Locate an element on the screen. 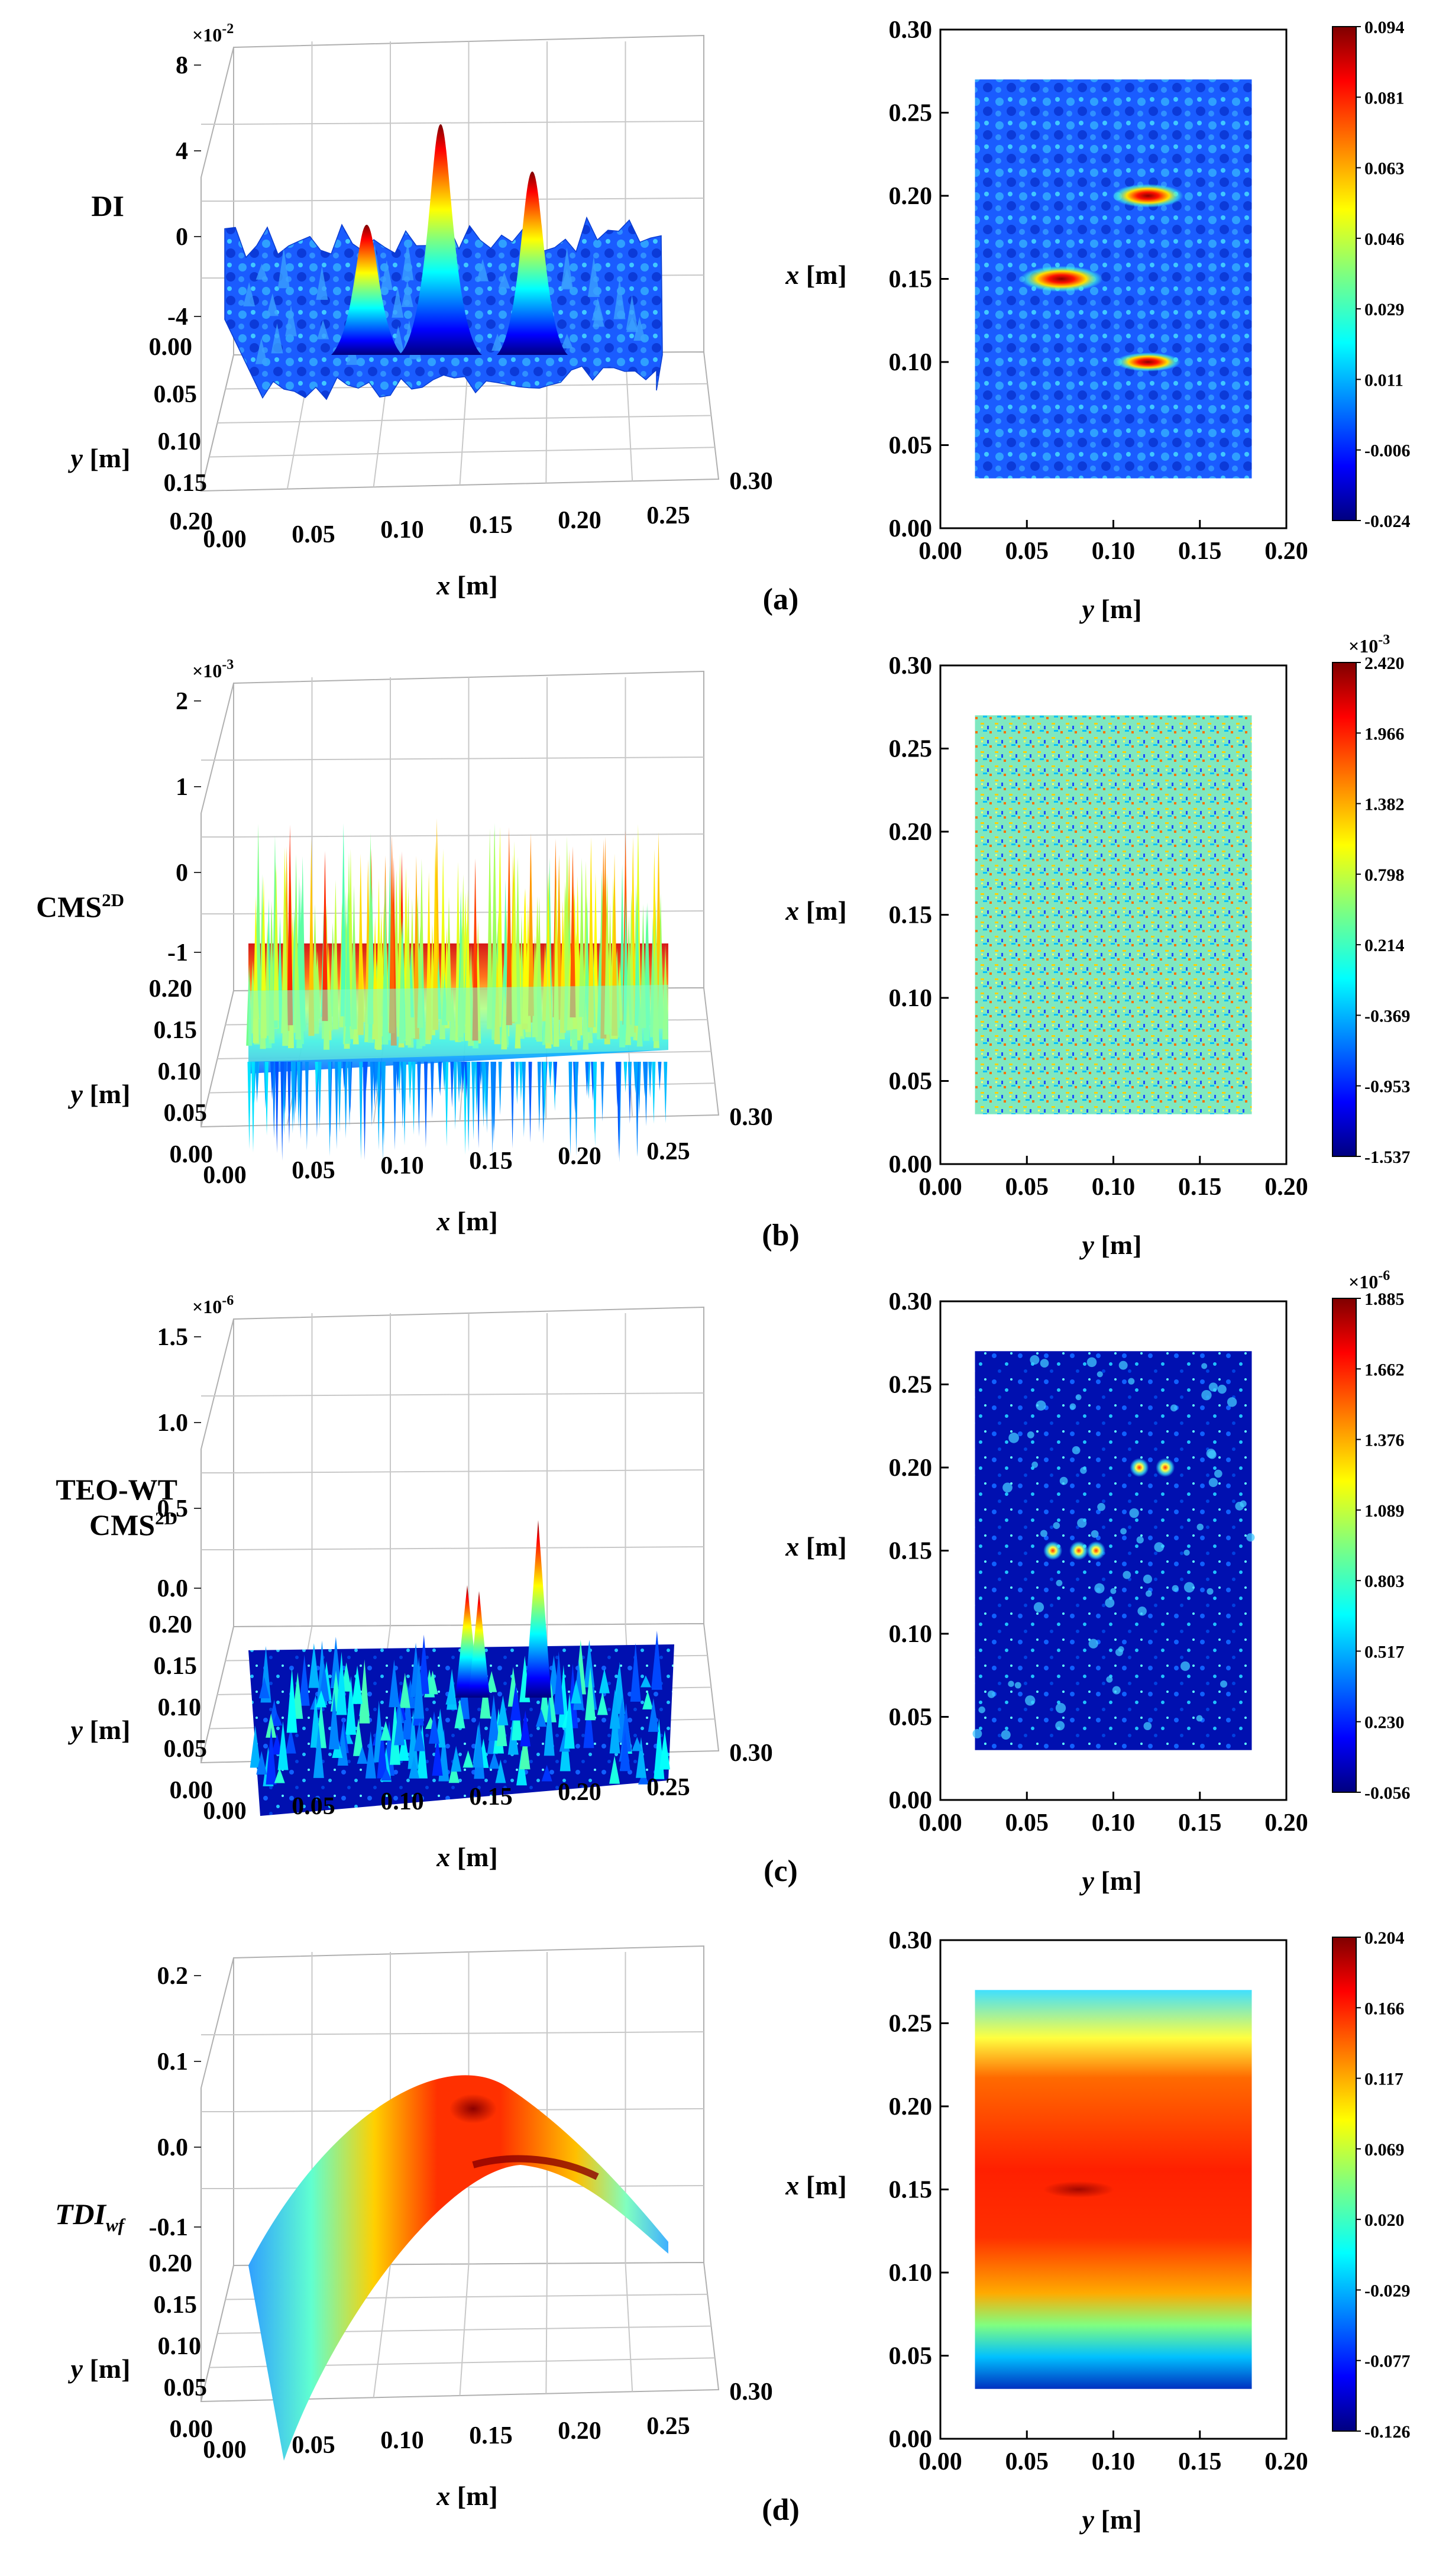  z-tick-label: 0 is located at coordinates (182, 237).